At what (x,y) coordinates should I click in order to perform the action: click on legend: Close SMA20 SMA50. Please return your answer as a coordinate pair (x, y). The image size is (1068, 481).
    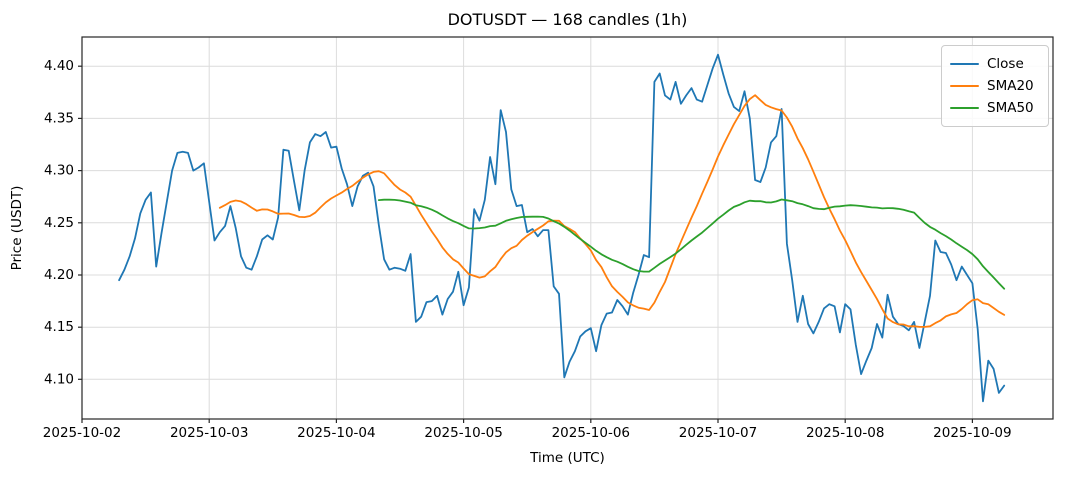
    Looking at the image, I should click on (995, 86).